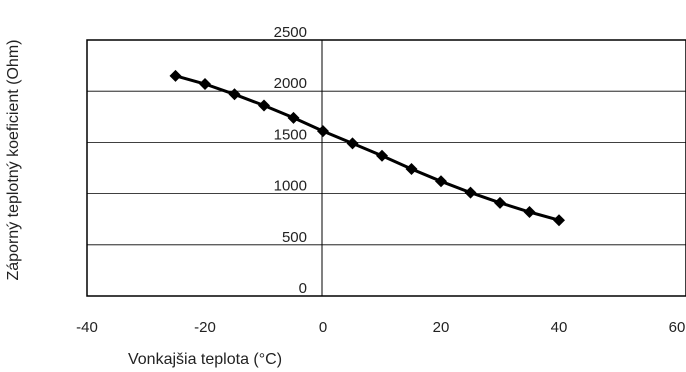 The height and width of the screenshot is (372, 686). What do you see at coordinates (290, 186) in the screenshot?
I see `y-tick-label: 1000` at bounding box center [290, 186].